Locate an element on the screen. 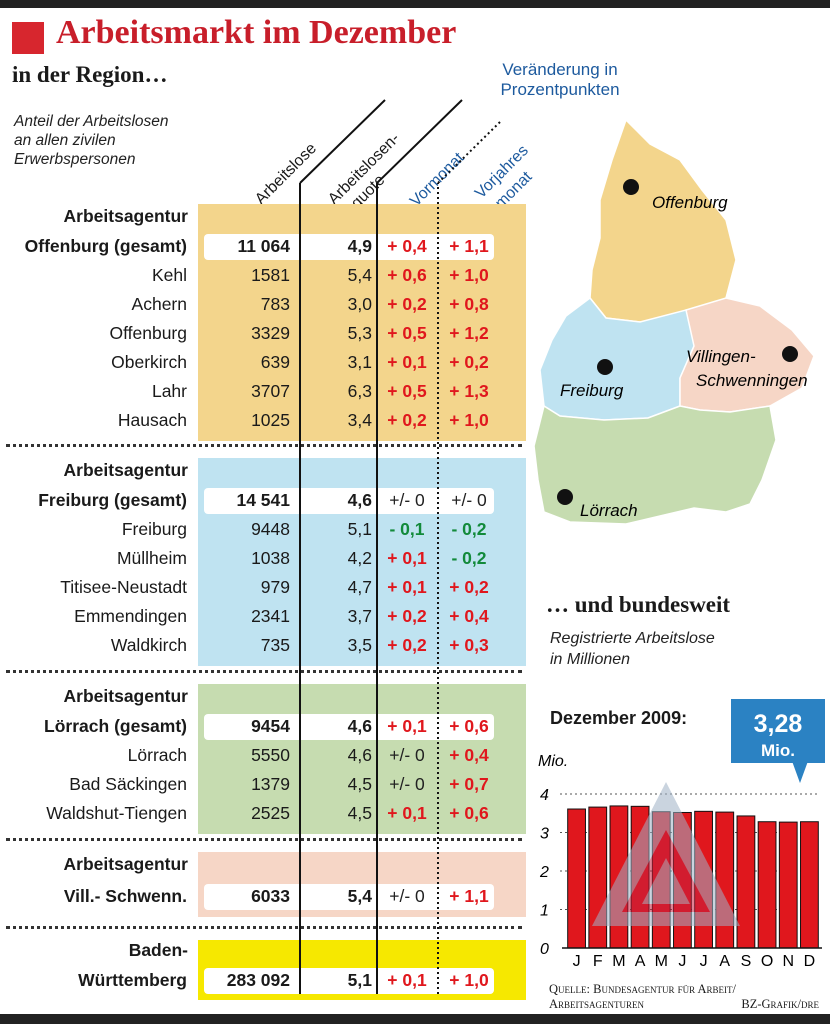  table-row: Oberkirch 639 3,1 + 0,1 + 0,2 is located at coordinates (250, 362).